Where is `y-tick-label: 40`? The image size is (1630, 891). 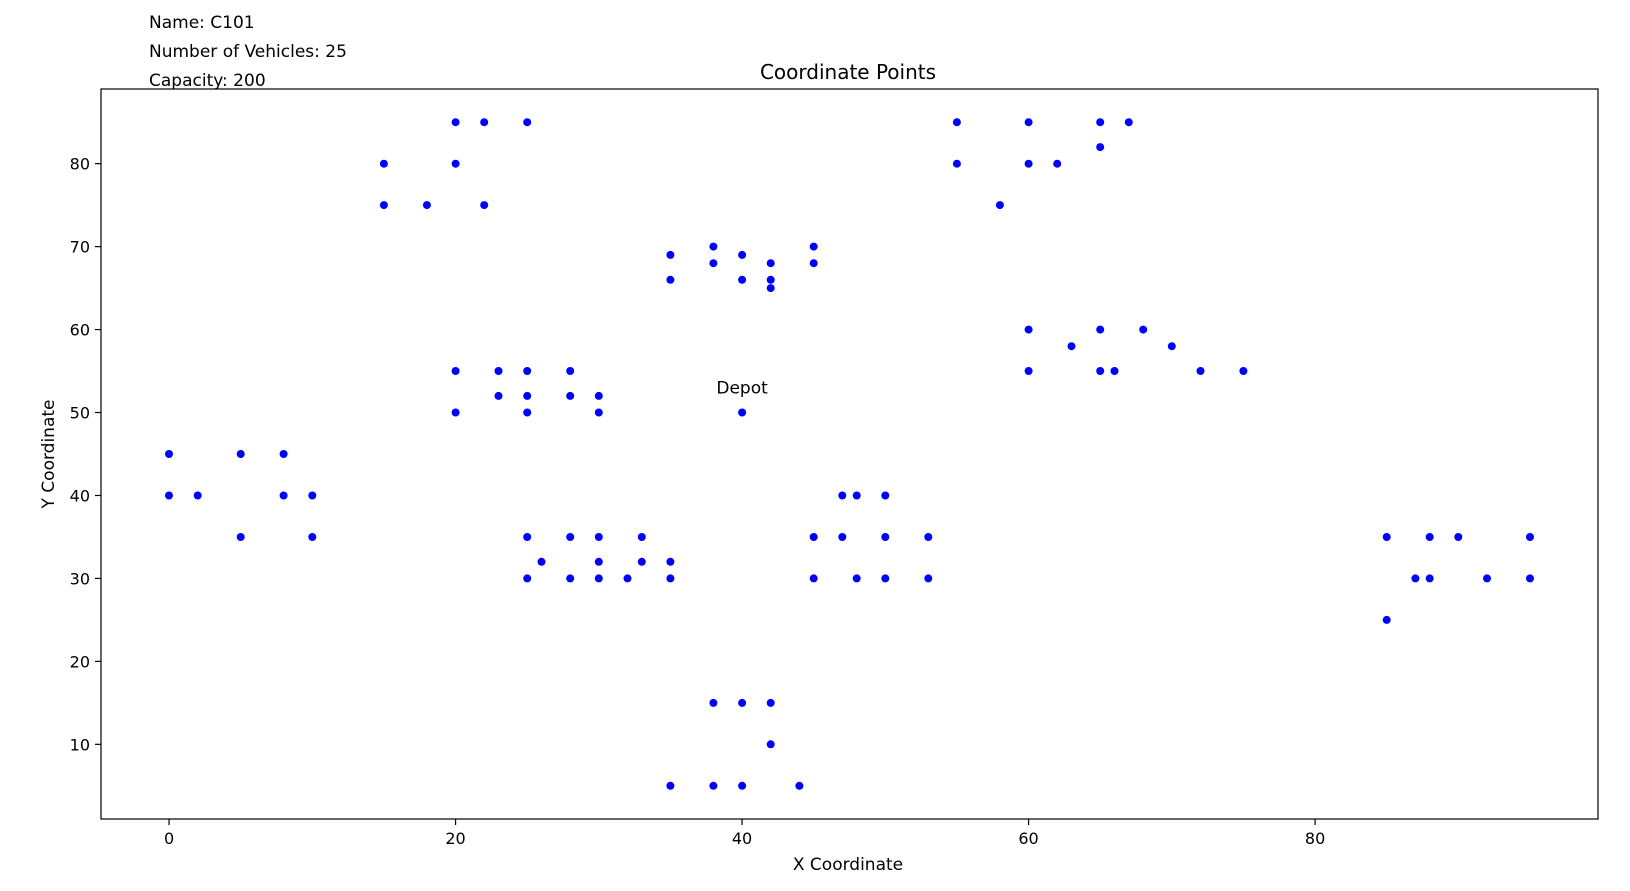
y-tick-label: 40 is located at coordinates (80, 495).